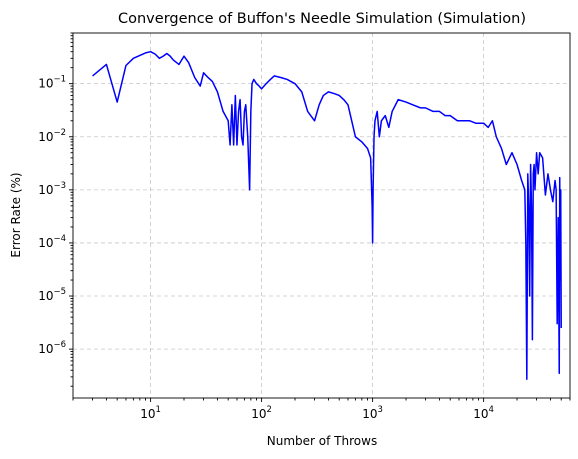 The image size is (578, 459). What do you see at coordinates (150, 413) in the screenshot?
I see `x-tick-label: 10¹` at bounding box center [150, 413].